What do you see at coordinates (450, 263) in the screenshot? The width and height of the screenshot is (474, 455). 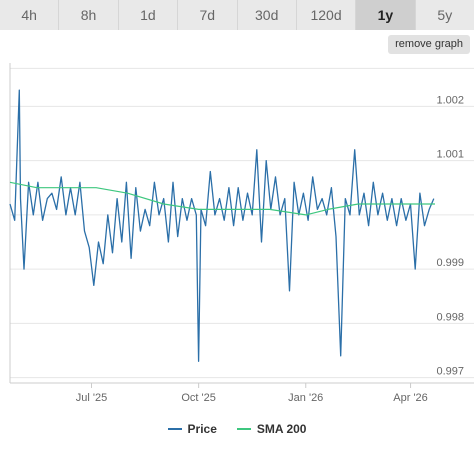 I see `y-tick-label: 0.999` at bounding box center [450, 263].